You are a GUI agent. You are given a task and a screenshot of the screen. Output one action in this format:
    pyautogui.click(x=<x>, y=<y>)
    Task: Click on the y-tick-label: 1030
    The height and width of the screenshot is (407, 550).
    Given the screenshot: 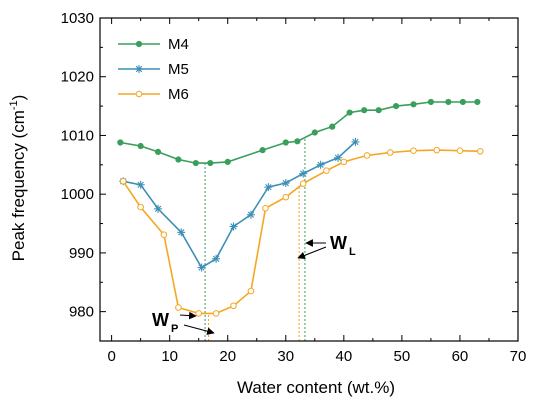 What is the action you would take?
    pyautogui.click(x=77, y=18)
    